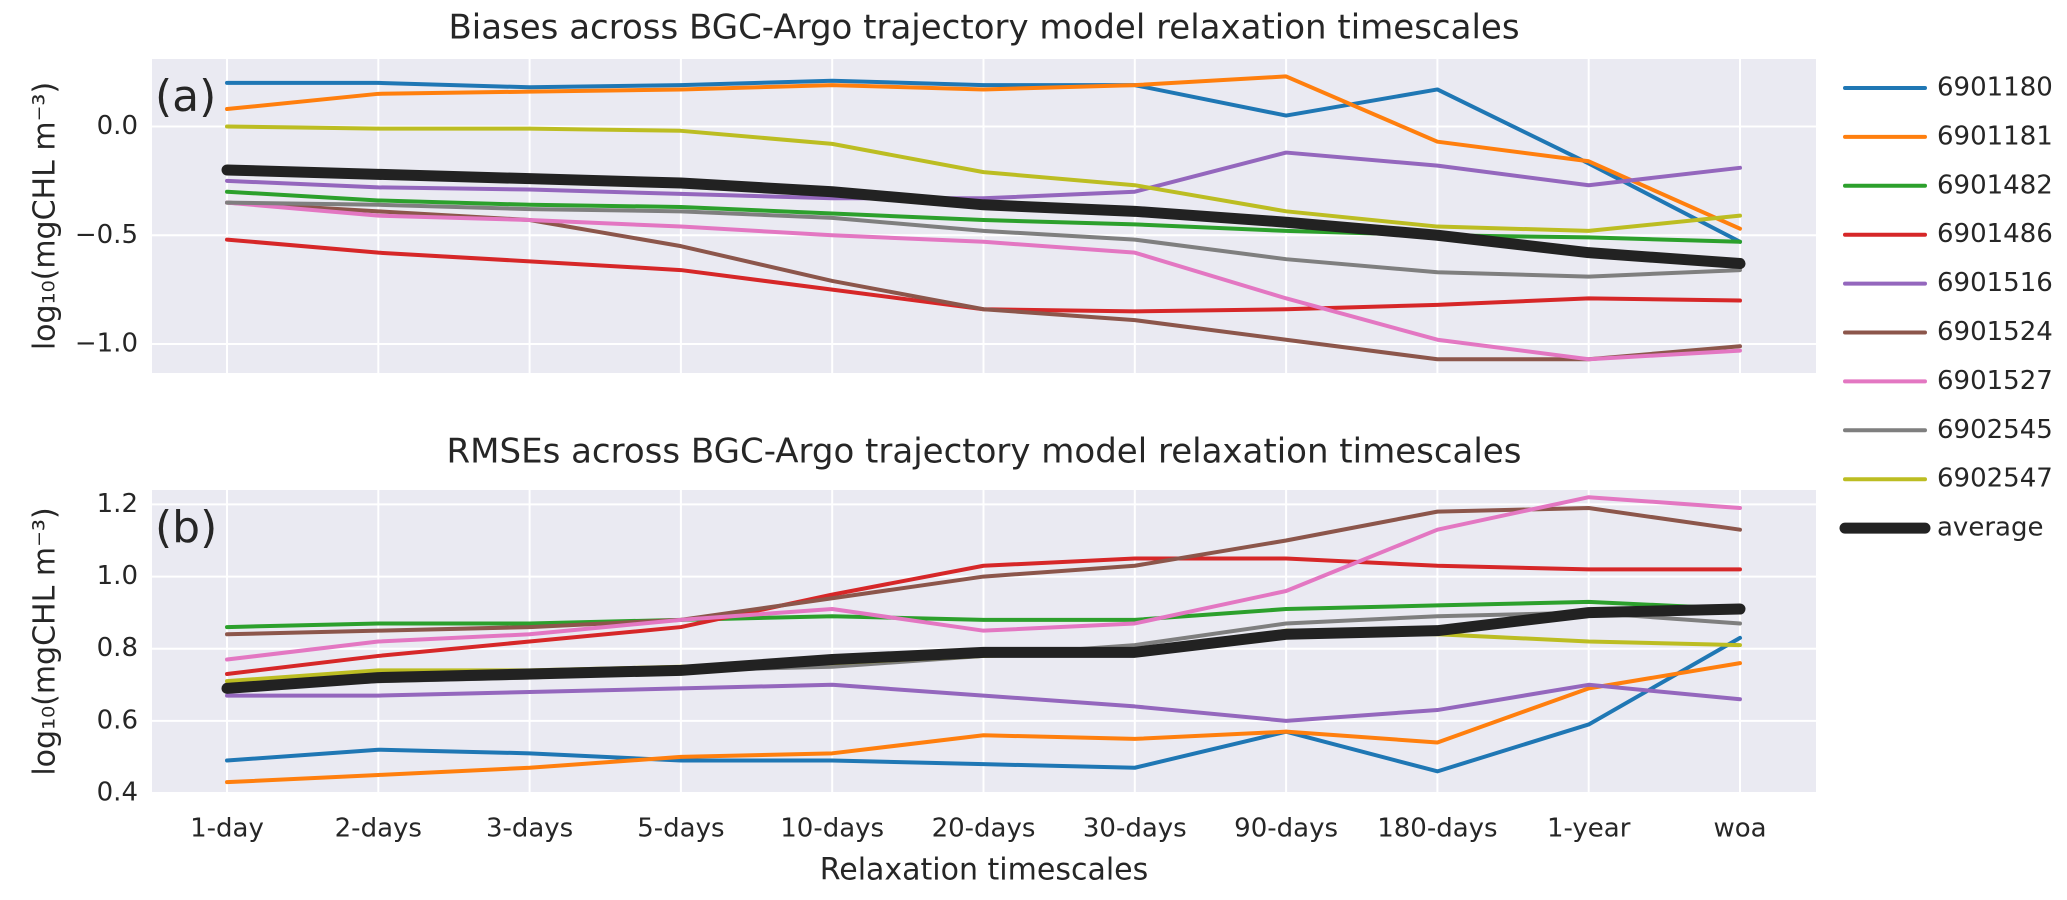 The height and width of the screenshot is (900, 2067). What do you see at coordinates (1135, 829) in the screenshot?
I see `x-tick-label: 30-days` at bounding box center [1135, 829].